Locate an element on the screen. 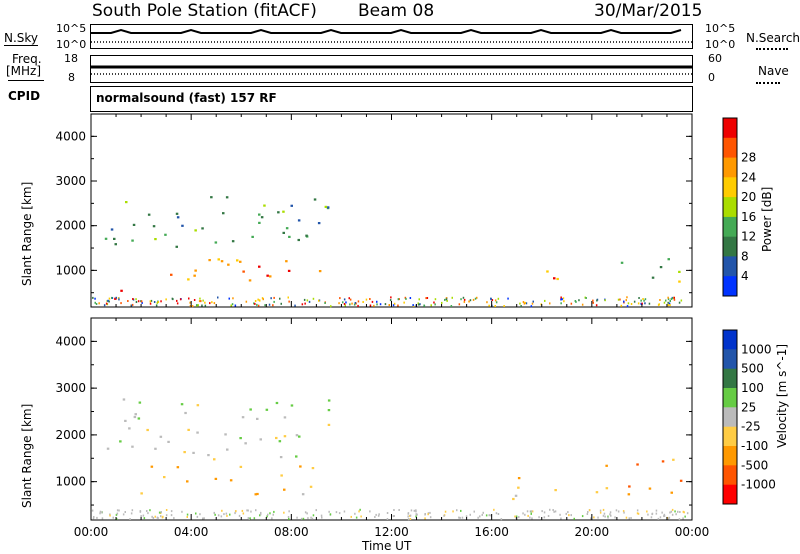 Image resolution: width=800 pixels, height=554 pixels. colorbar-tick-label: 8 is located at coordinates (745, 256).